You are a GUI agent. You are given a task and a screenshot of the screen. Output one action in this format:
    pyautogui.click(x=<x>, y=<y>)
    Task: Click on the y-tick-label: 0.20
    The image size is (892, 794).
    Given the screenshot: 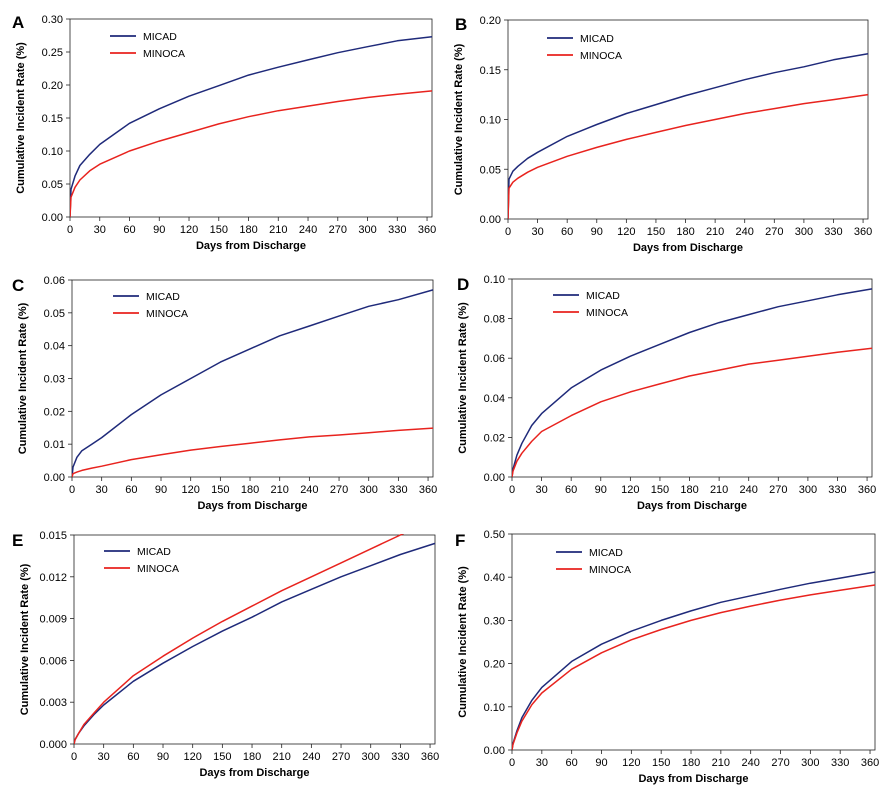 What is the action you would take?
    pyautogui.click(x=490, y=21)
    